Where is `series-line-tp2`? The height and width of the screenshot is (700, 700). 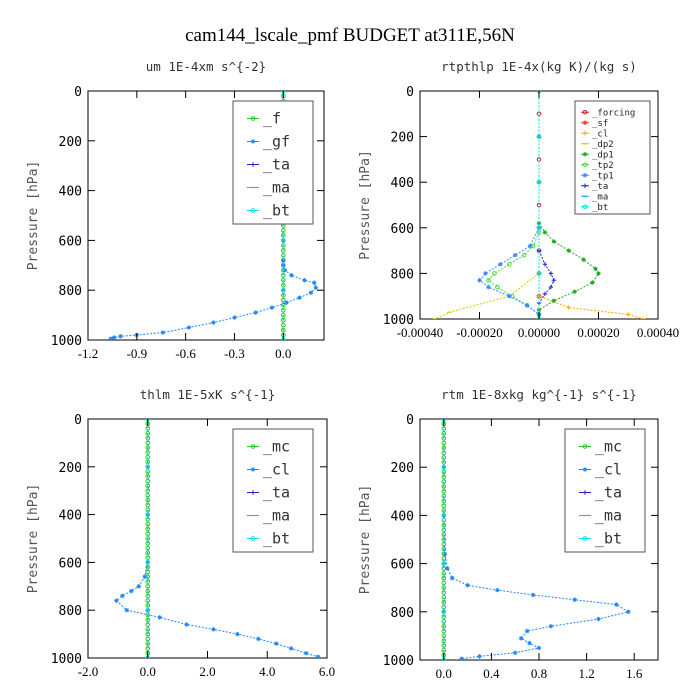 series-line-tp2 is located at coordinates (513, 273).